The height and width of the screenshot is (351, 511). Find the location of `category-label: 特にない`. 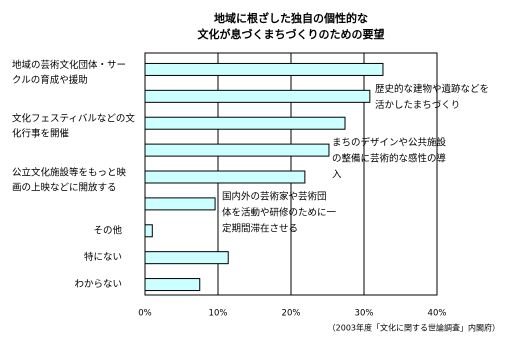

category-label: 特にない is located at coordinates (103, 257).